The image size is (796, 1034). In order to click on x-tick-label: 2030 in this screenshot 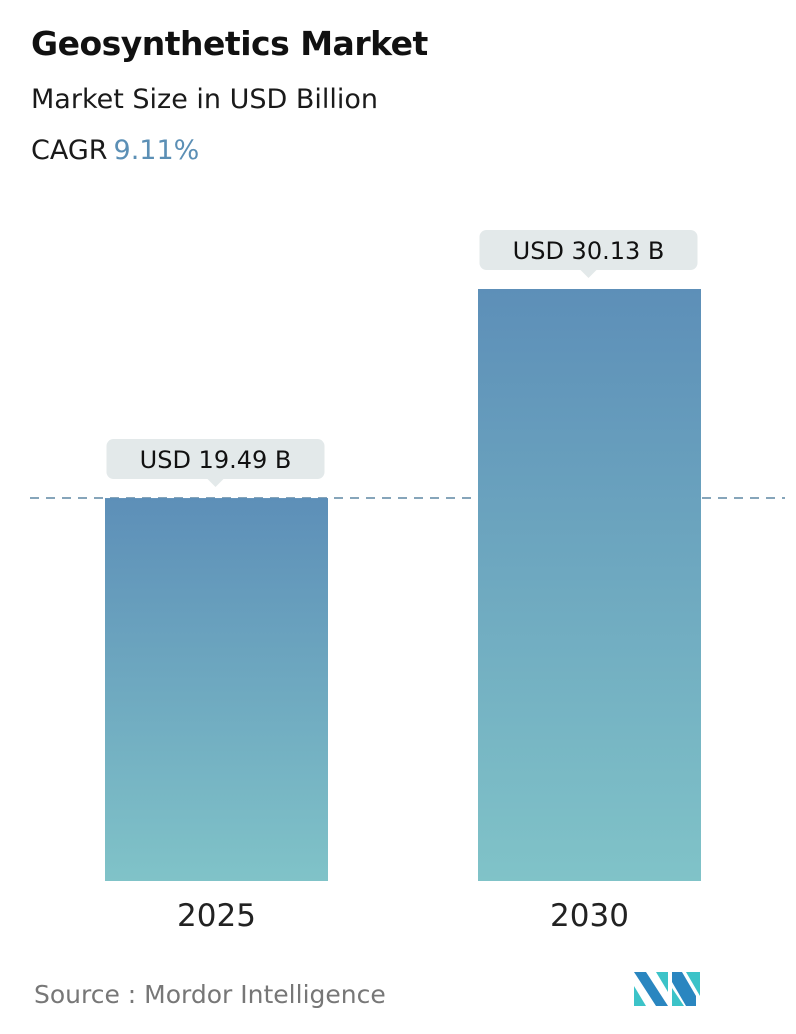, I will do `click(589, 916)`.